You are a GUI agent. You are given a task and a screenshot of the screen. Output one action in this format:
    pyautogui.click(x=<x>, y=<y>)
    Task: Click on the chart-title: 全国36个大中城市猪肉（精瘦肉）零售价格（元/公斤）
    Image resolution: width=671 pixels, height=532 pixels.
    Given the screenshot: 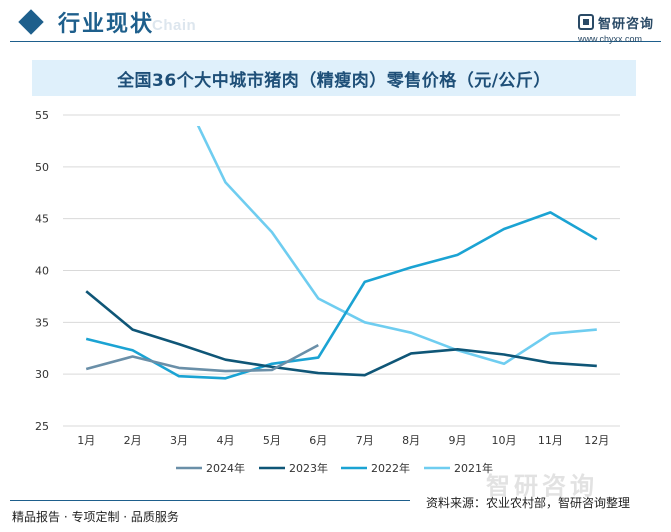 What is the action you would take?
    pyautogui.click(x=334, y=80)
    